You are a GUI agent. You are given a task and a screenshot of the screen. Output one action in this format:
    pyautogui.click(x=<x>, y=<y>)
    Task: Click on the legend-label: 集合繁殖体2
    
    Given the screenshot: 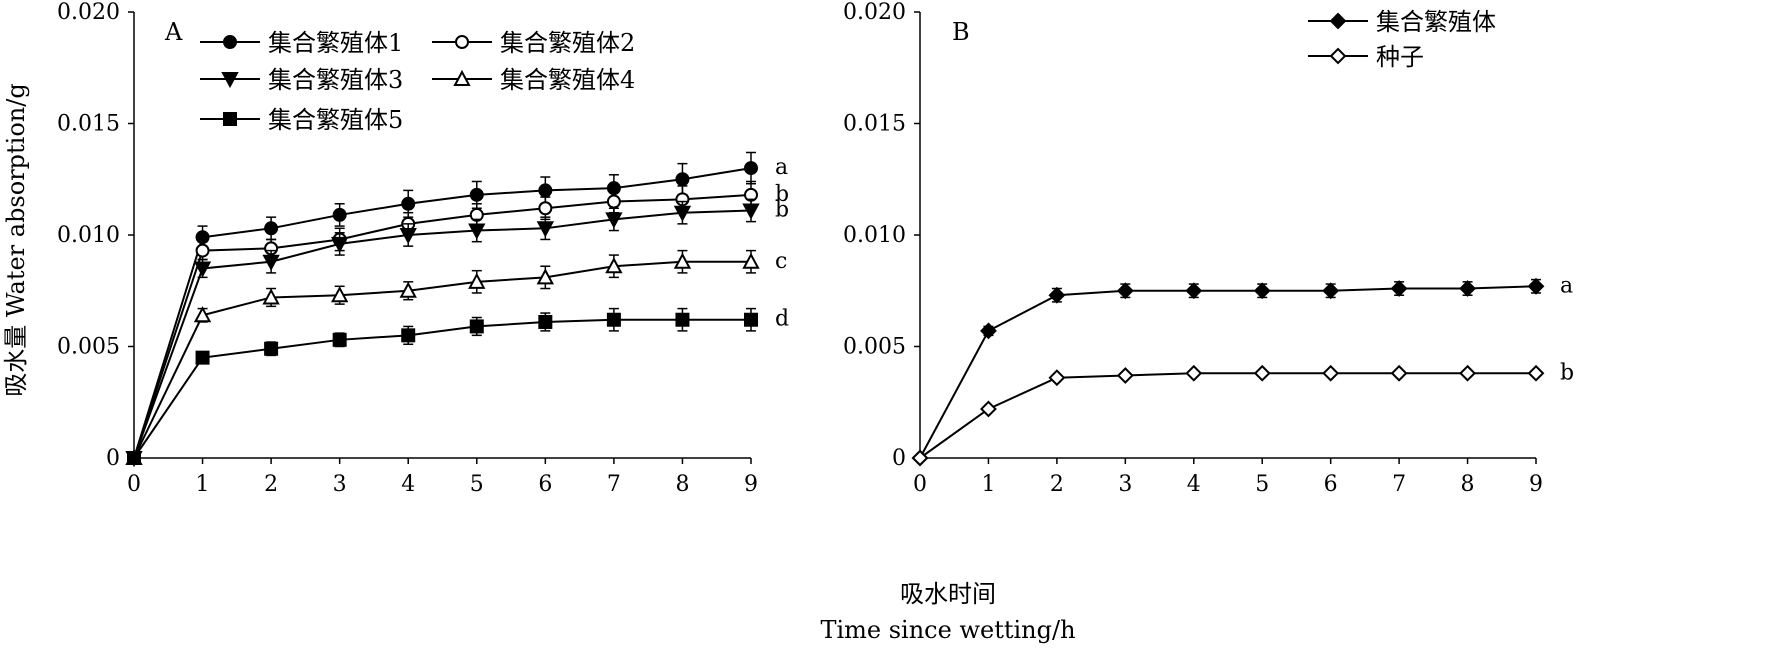 What is the action you would take?
    pyautogui.click(x=567, y=43)
    